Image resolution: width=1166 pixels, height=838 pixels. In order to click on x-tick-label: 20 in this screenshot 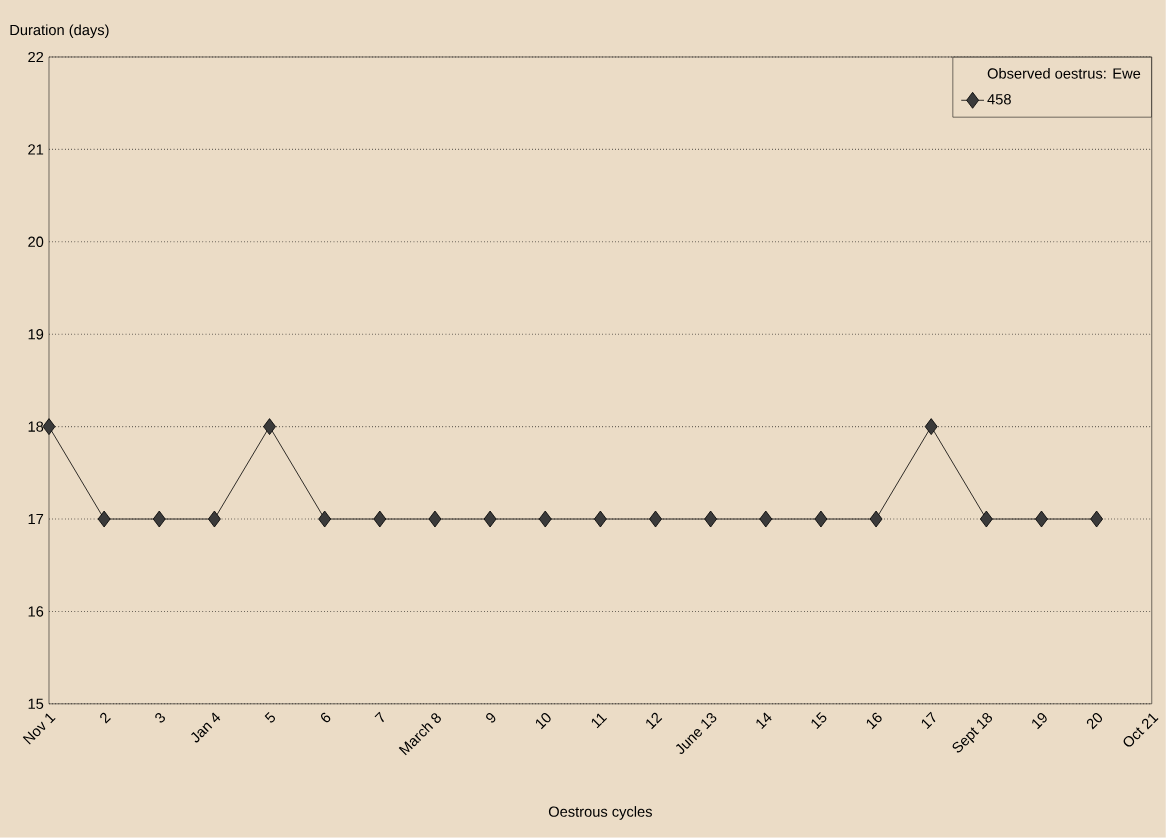, I will do `click(1094, 721)`.